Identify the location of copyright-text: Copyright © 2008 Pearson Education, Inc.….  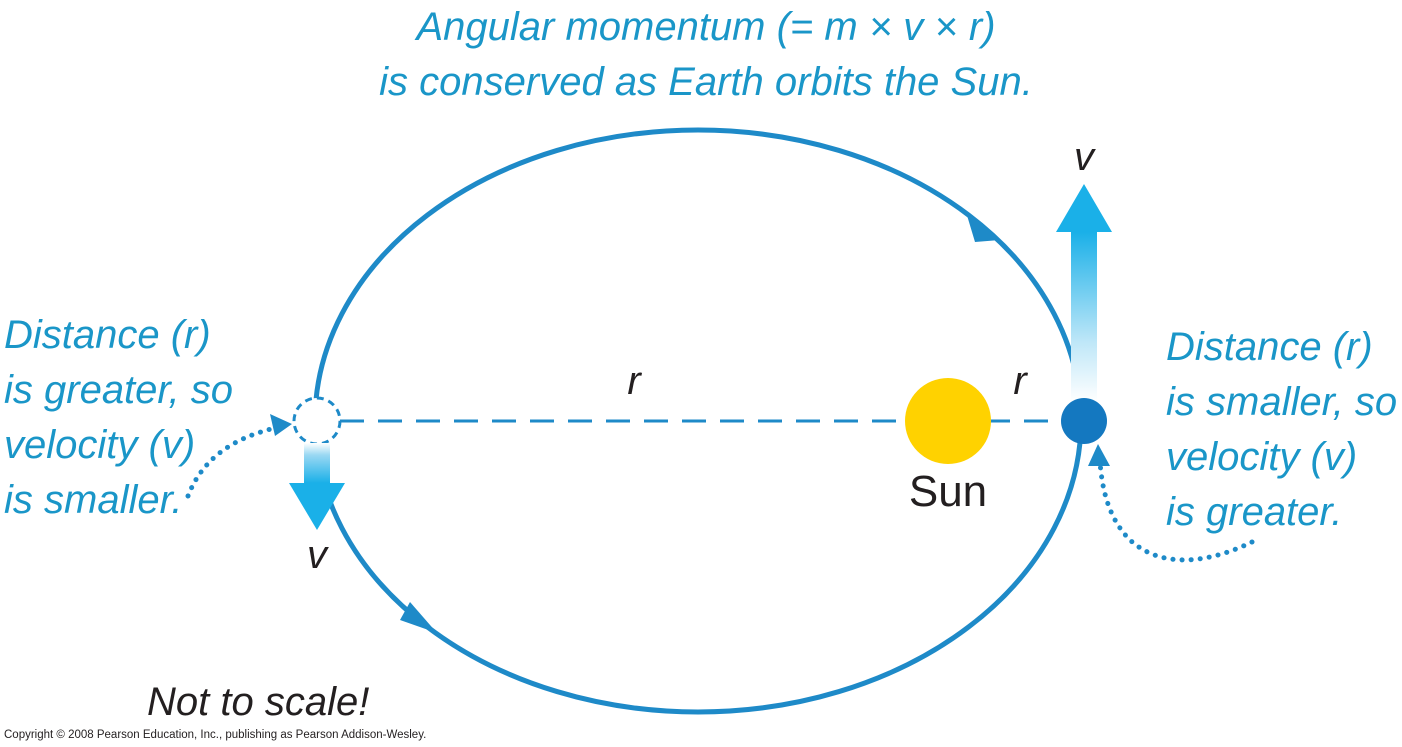
(215, 735).